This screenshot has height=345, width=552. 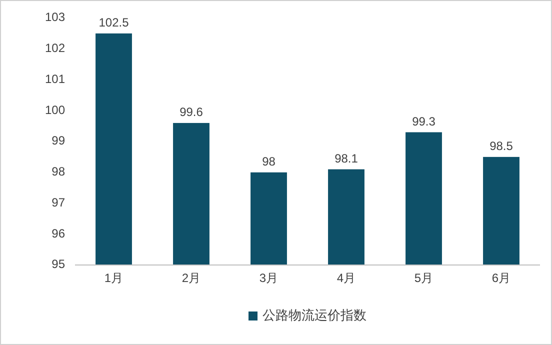 What do you see at coordinates (424, 121) in the screenshot?
I see `data-label: 99.3` at bounding box center [424, 121].